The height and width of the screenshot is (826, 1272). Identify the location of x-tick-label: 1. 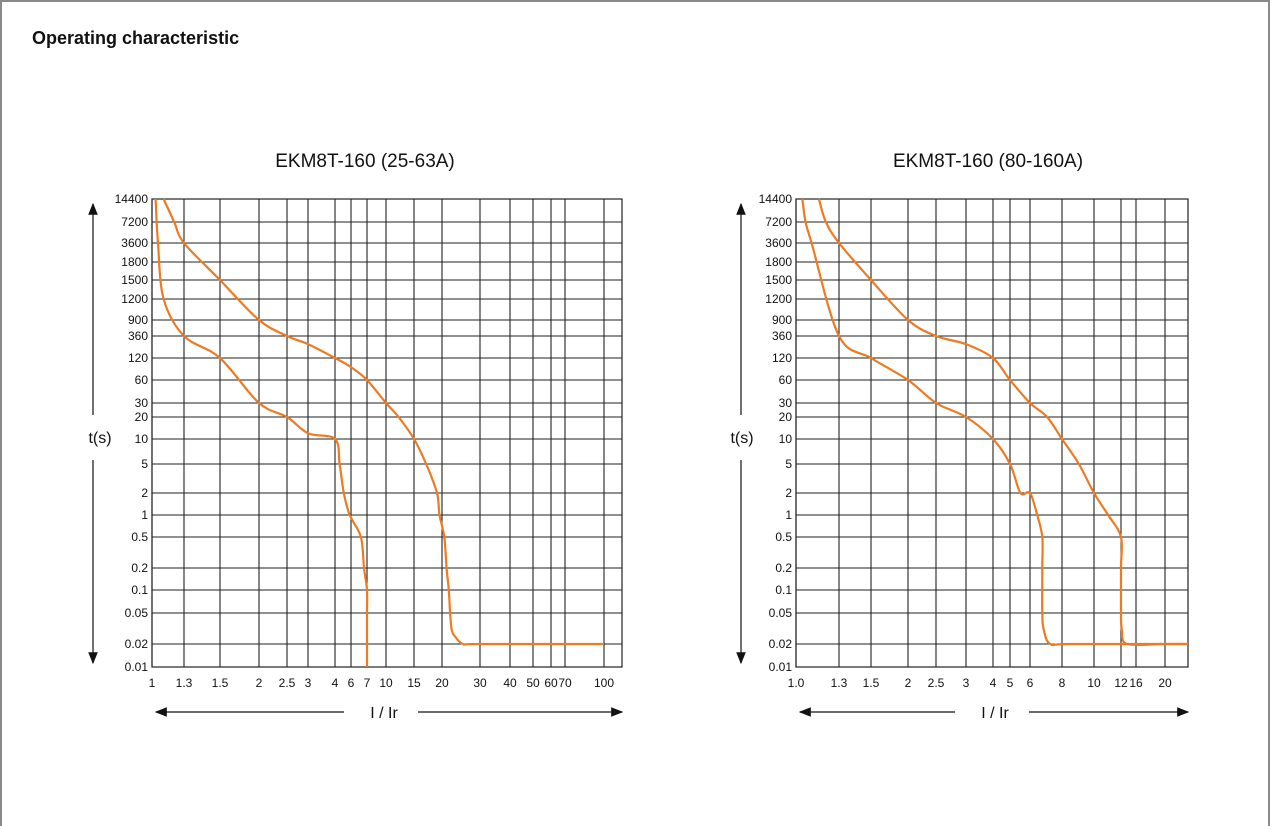
(152, 683).